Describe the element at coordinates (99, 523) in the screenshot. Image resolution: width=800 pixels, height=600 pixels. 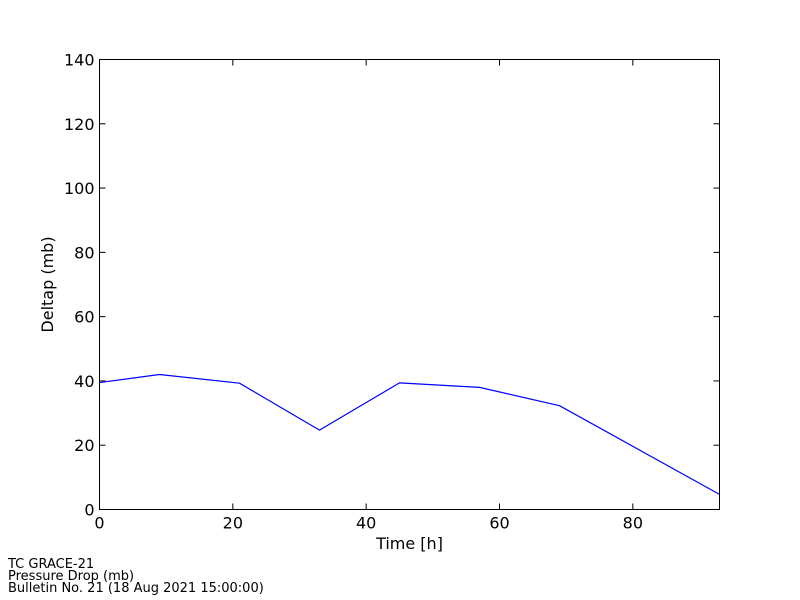
I see `x-tick-label: 0` at that location.